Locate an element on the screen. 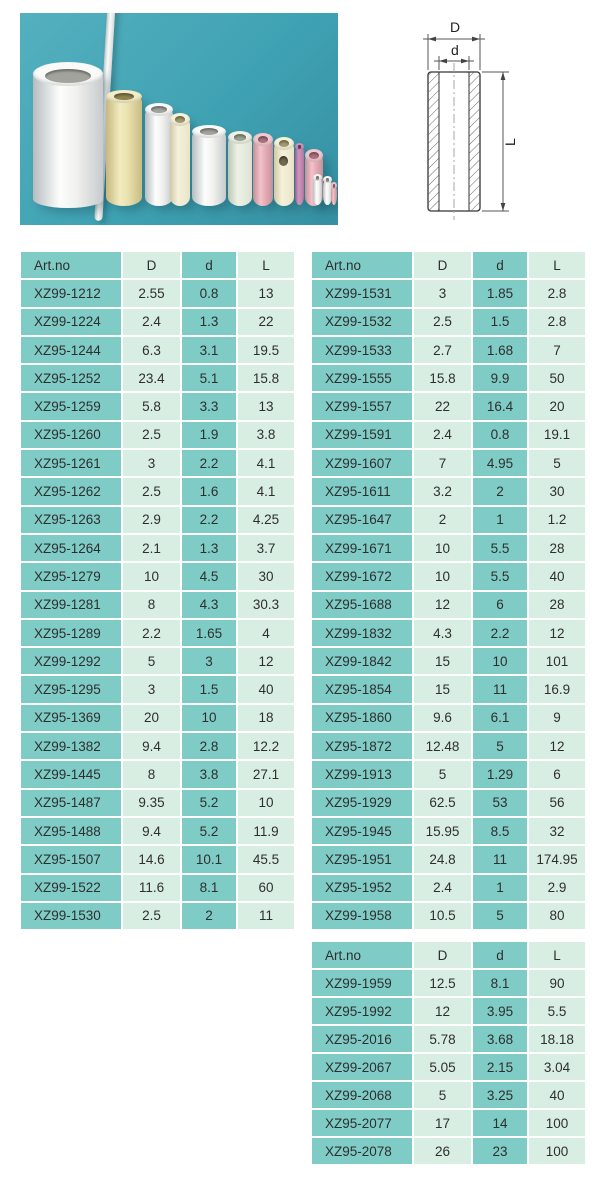 This screenshot has height=1180, width=600. value-cell: 1.65 is located at coordinates (209, 633).